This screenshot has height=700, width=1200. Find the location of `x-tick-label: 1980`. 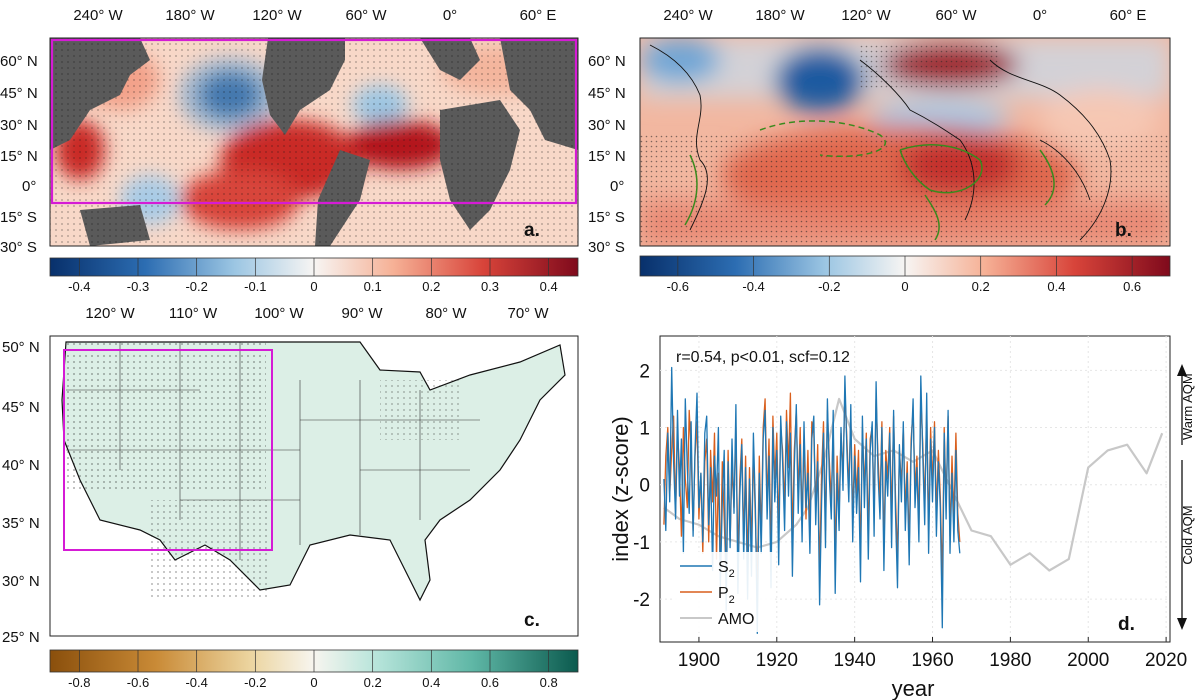

x-tick-label: 1980 is located at coordinates (1010, 660).